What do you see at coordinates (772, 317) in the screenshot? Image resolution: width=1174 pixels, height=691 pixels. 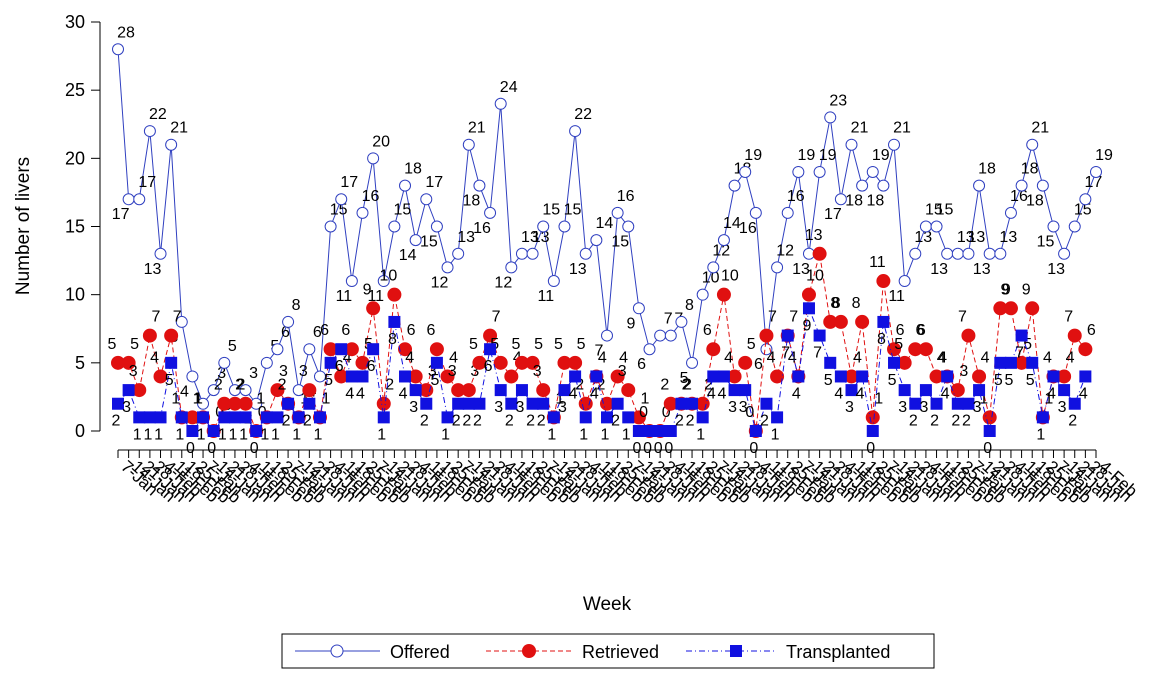 I see `data-label-retrieved: 7` at bounding box center [772, 317].